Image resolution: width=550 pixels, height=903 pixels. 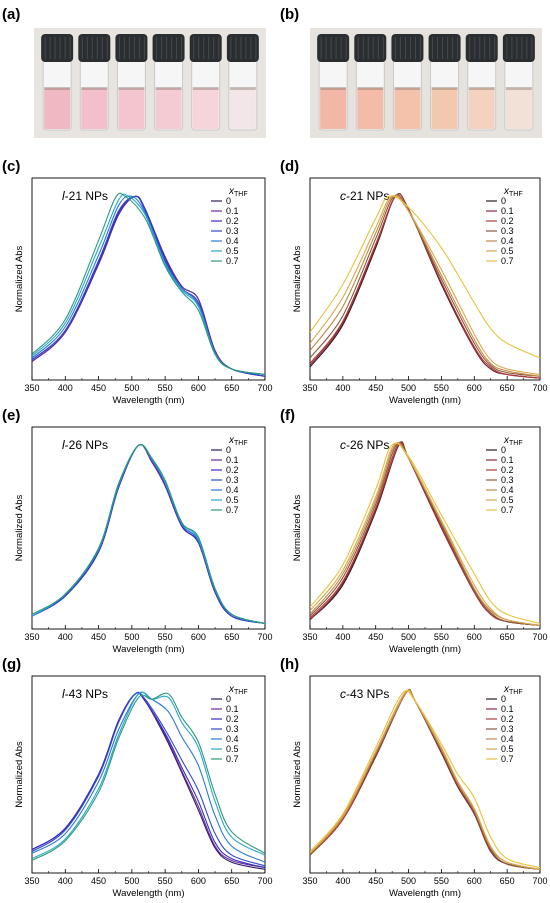 I want to click on legend-title-sub: THF, so click(x=516, y=194).